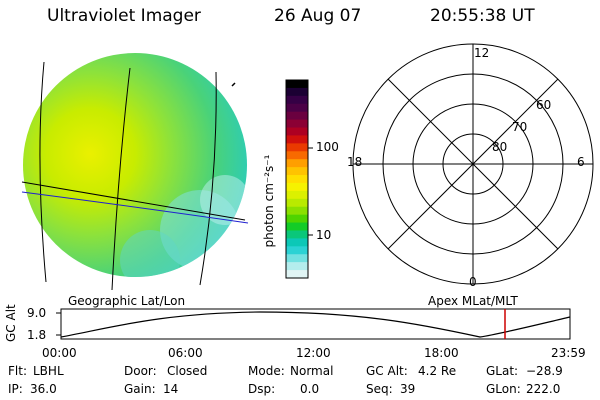 This screenshot has height=400, width=600. I want to click on status-key-ip: IP:, so click(15, 389).